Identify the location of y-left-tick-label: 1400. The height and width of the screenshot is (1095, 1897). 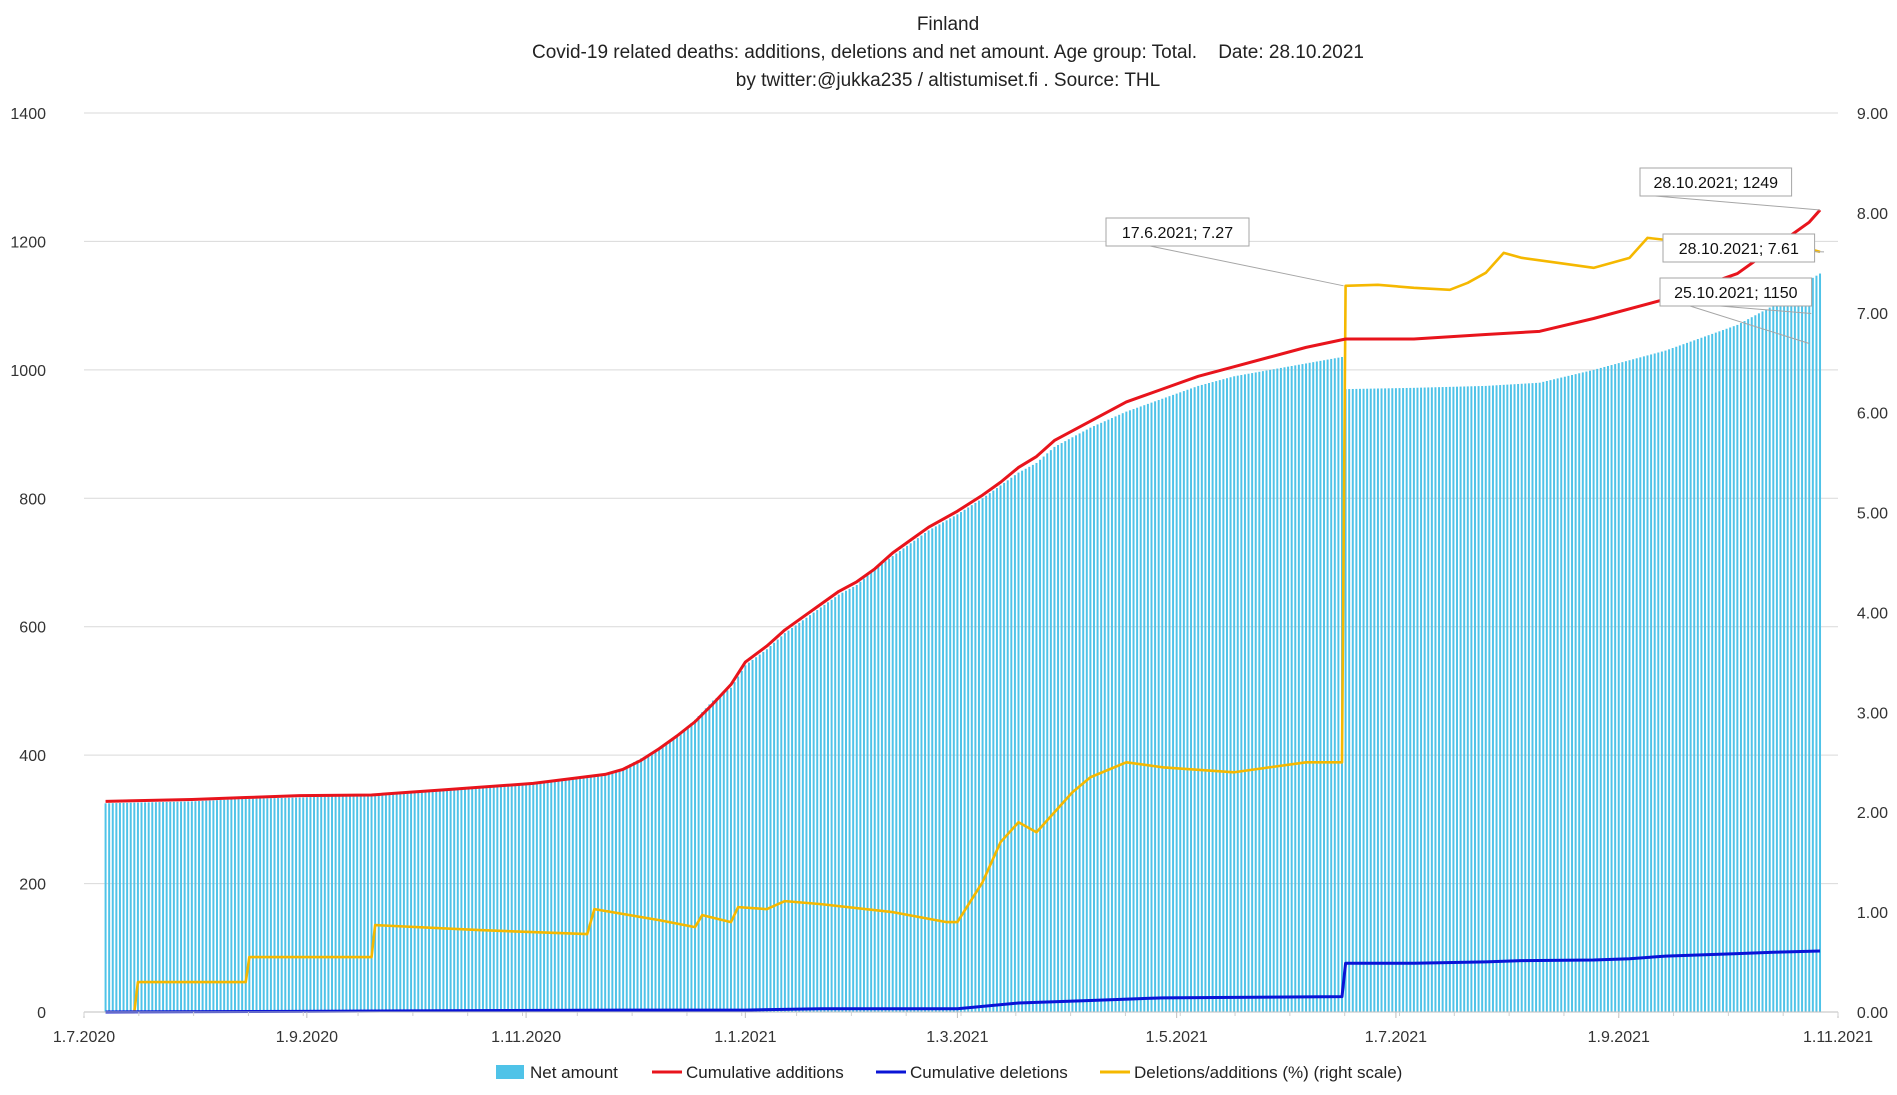
(28, 114).